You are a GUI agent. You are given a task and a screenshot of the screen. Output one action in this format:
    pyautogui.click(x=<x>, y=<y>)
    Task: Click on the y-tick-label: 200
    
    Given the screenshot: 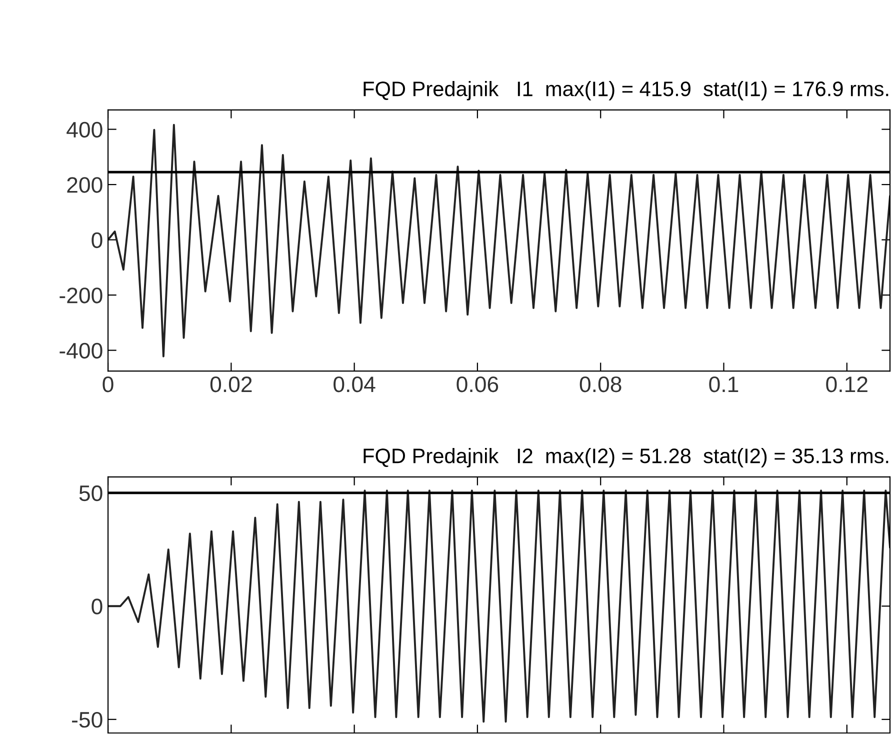 What is the action you would take?
    pyautogui.click(x=84, y=185)
    